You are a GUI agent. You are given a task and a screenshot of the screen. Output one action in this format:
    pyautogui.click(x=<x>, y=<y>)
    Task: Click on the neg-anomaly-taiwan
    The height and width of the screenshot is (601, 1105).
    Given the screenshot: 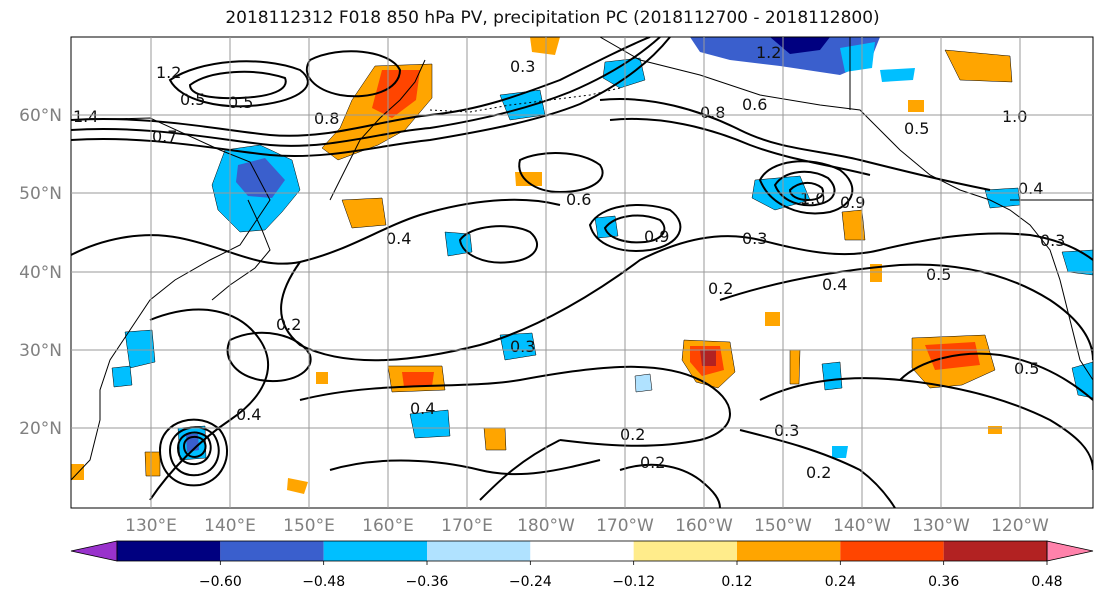 What is the action you would take?
    pyautogui.click(x=122, y=376)
    